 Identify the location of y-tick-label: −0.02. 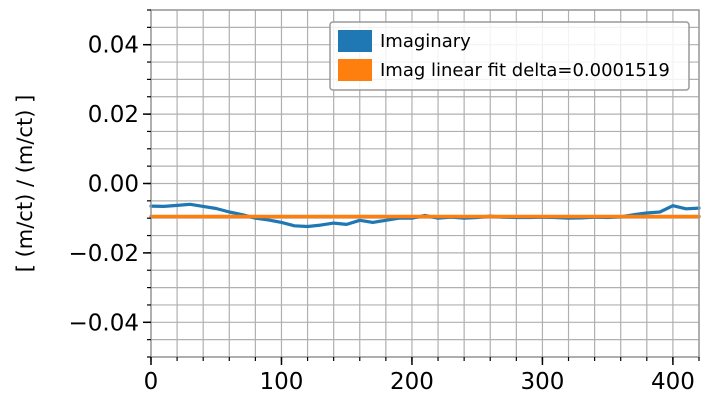
(104, 254).